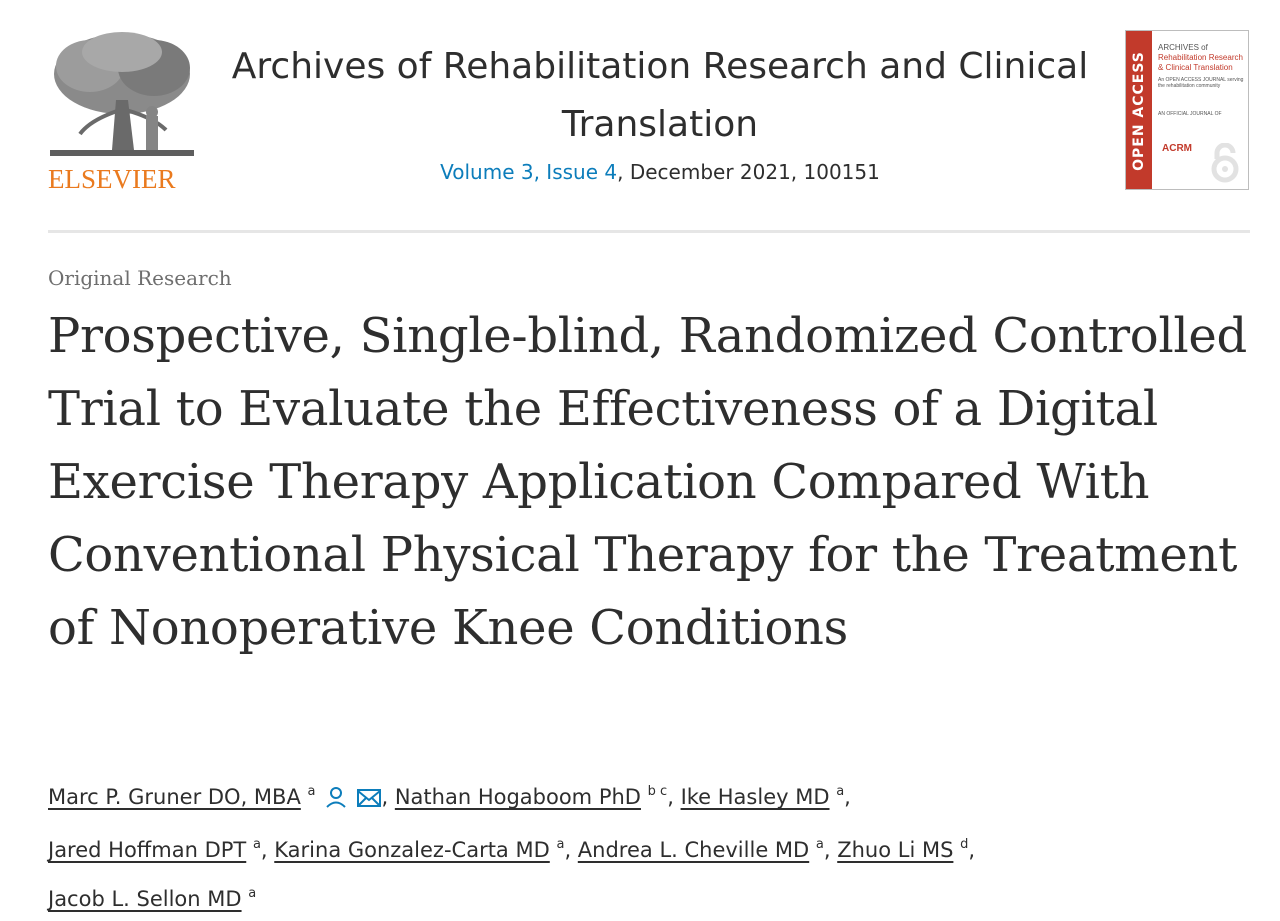  Describe the element at coordinates (755, 797) in the screenshot. I see `author-name-link: Ike Hasley MD` at that location.